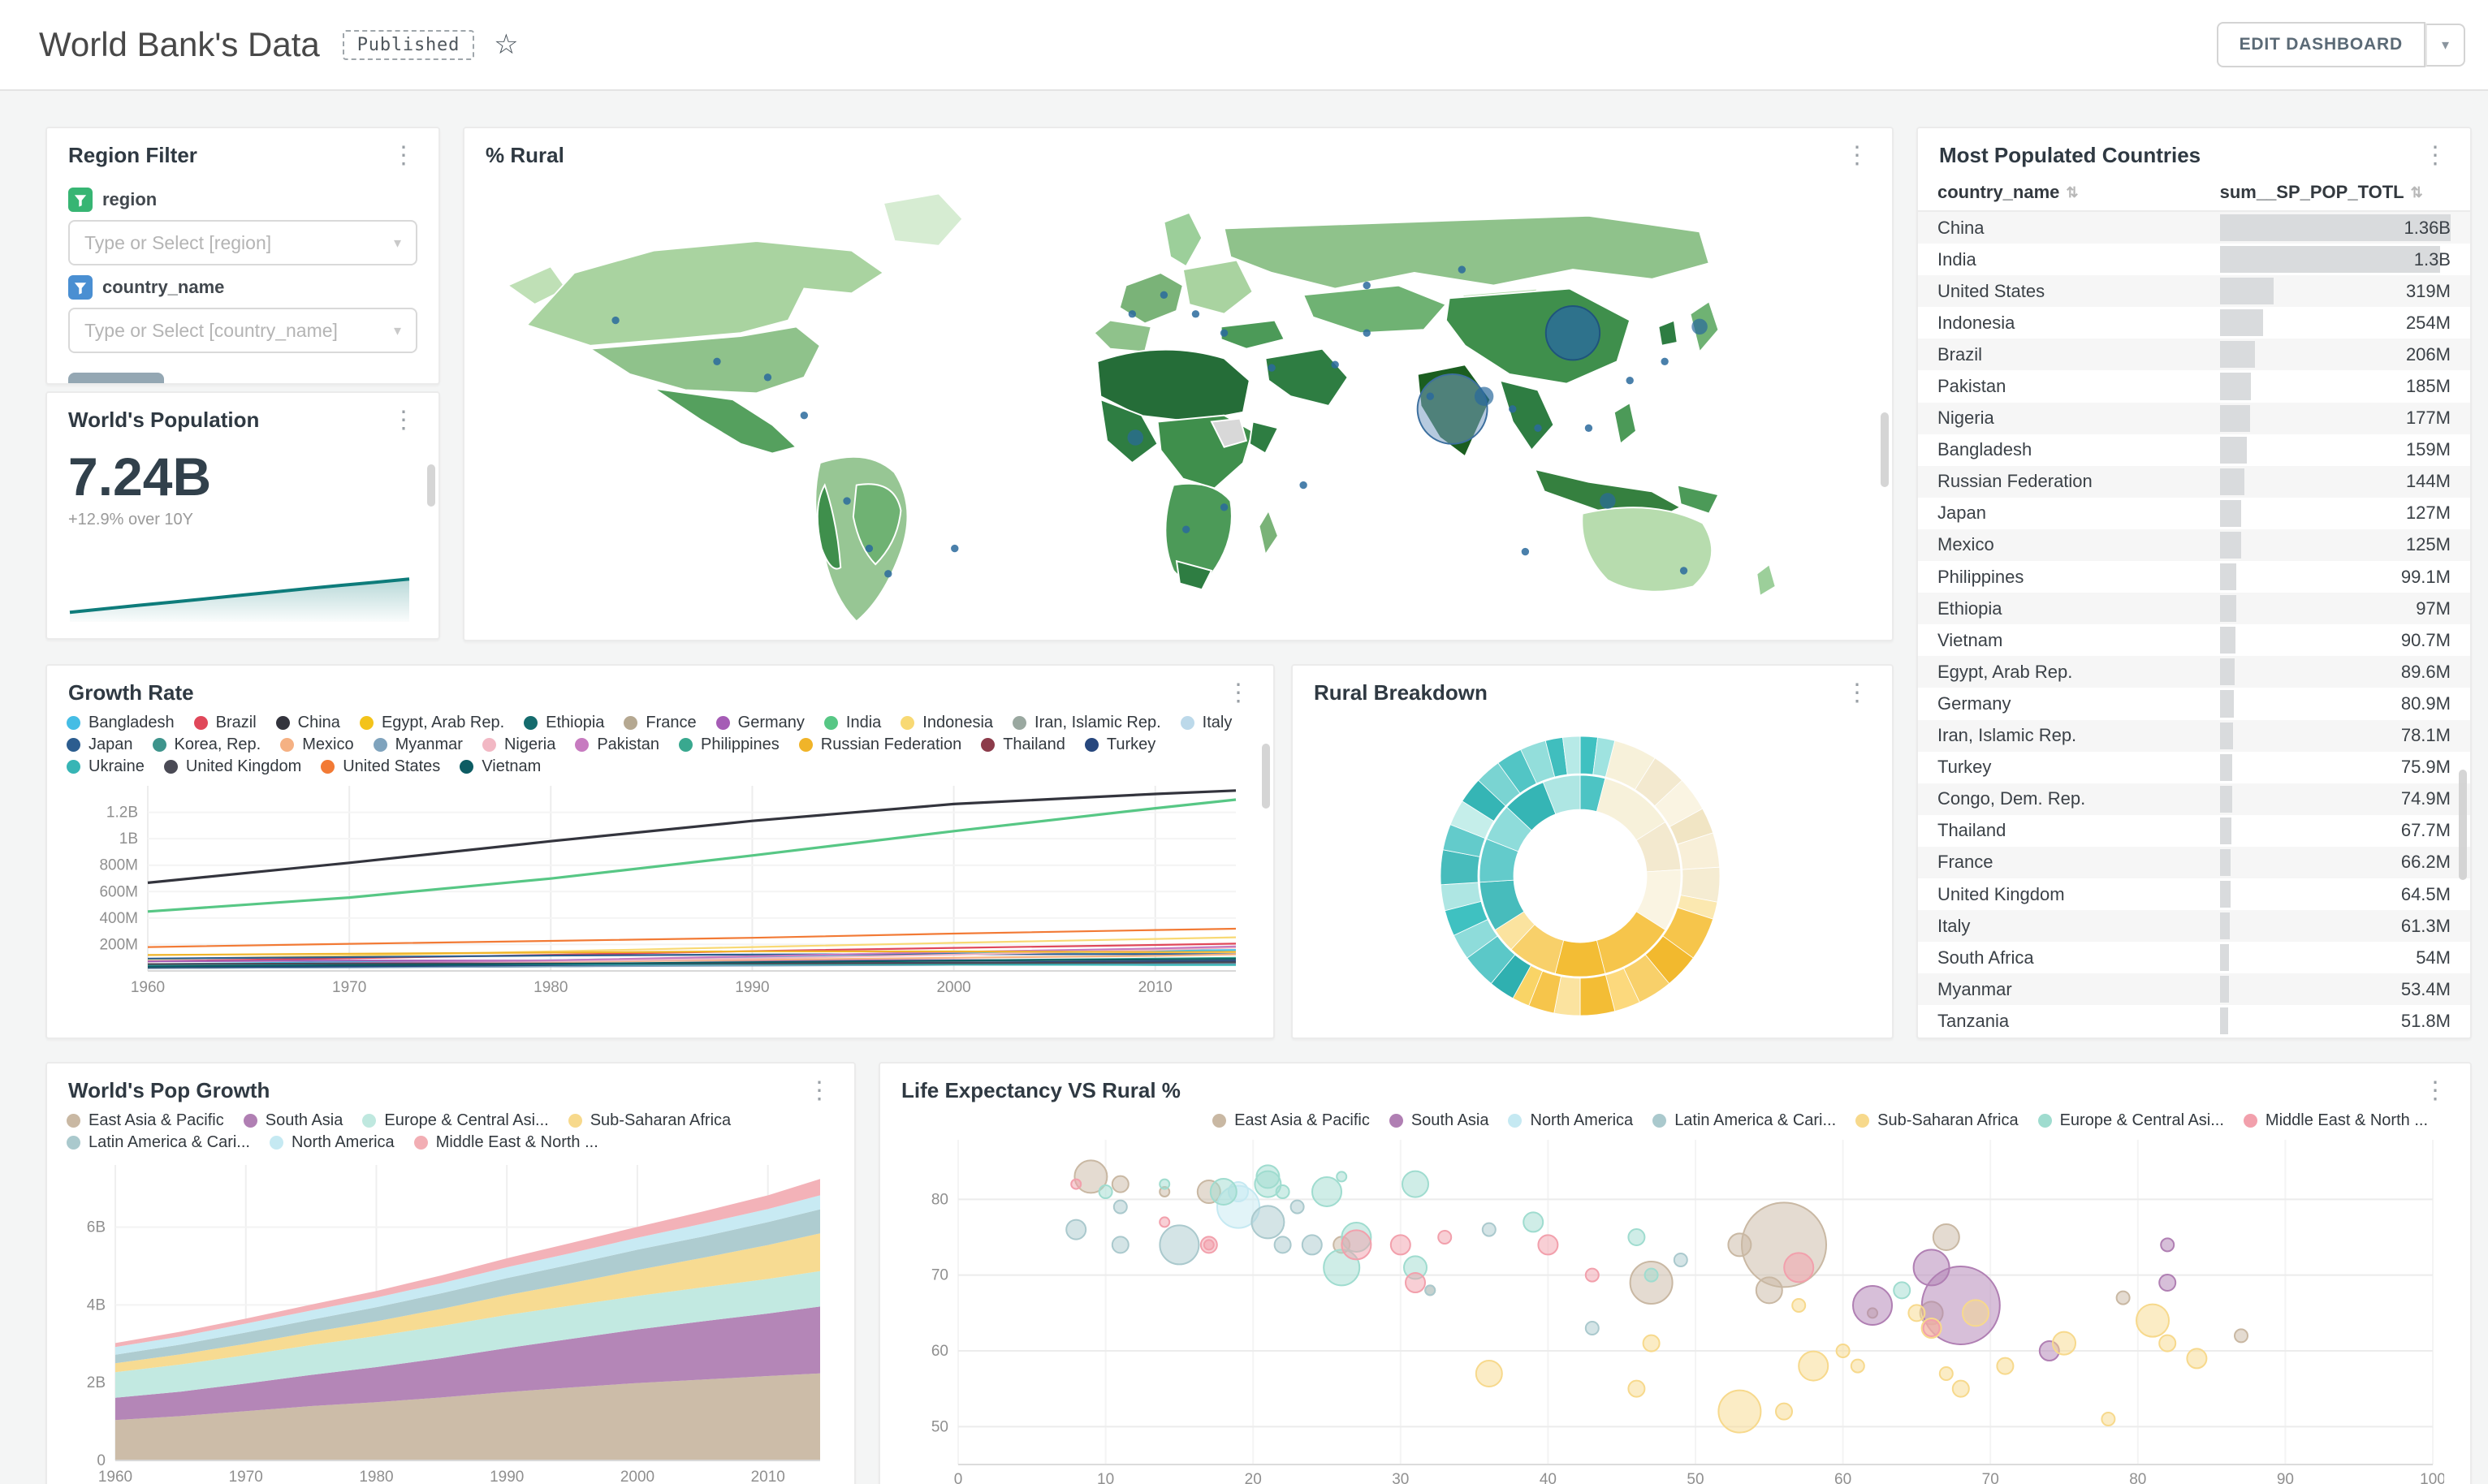  Describe the element at coordinates (947, 723) in the screenshot. I see `legend-item: Indonesia` at that location.